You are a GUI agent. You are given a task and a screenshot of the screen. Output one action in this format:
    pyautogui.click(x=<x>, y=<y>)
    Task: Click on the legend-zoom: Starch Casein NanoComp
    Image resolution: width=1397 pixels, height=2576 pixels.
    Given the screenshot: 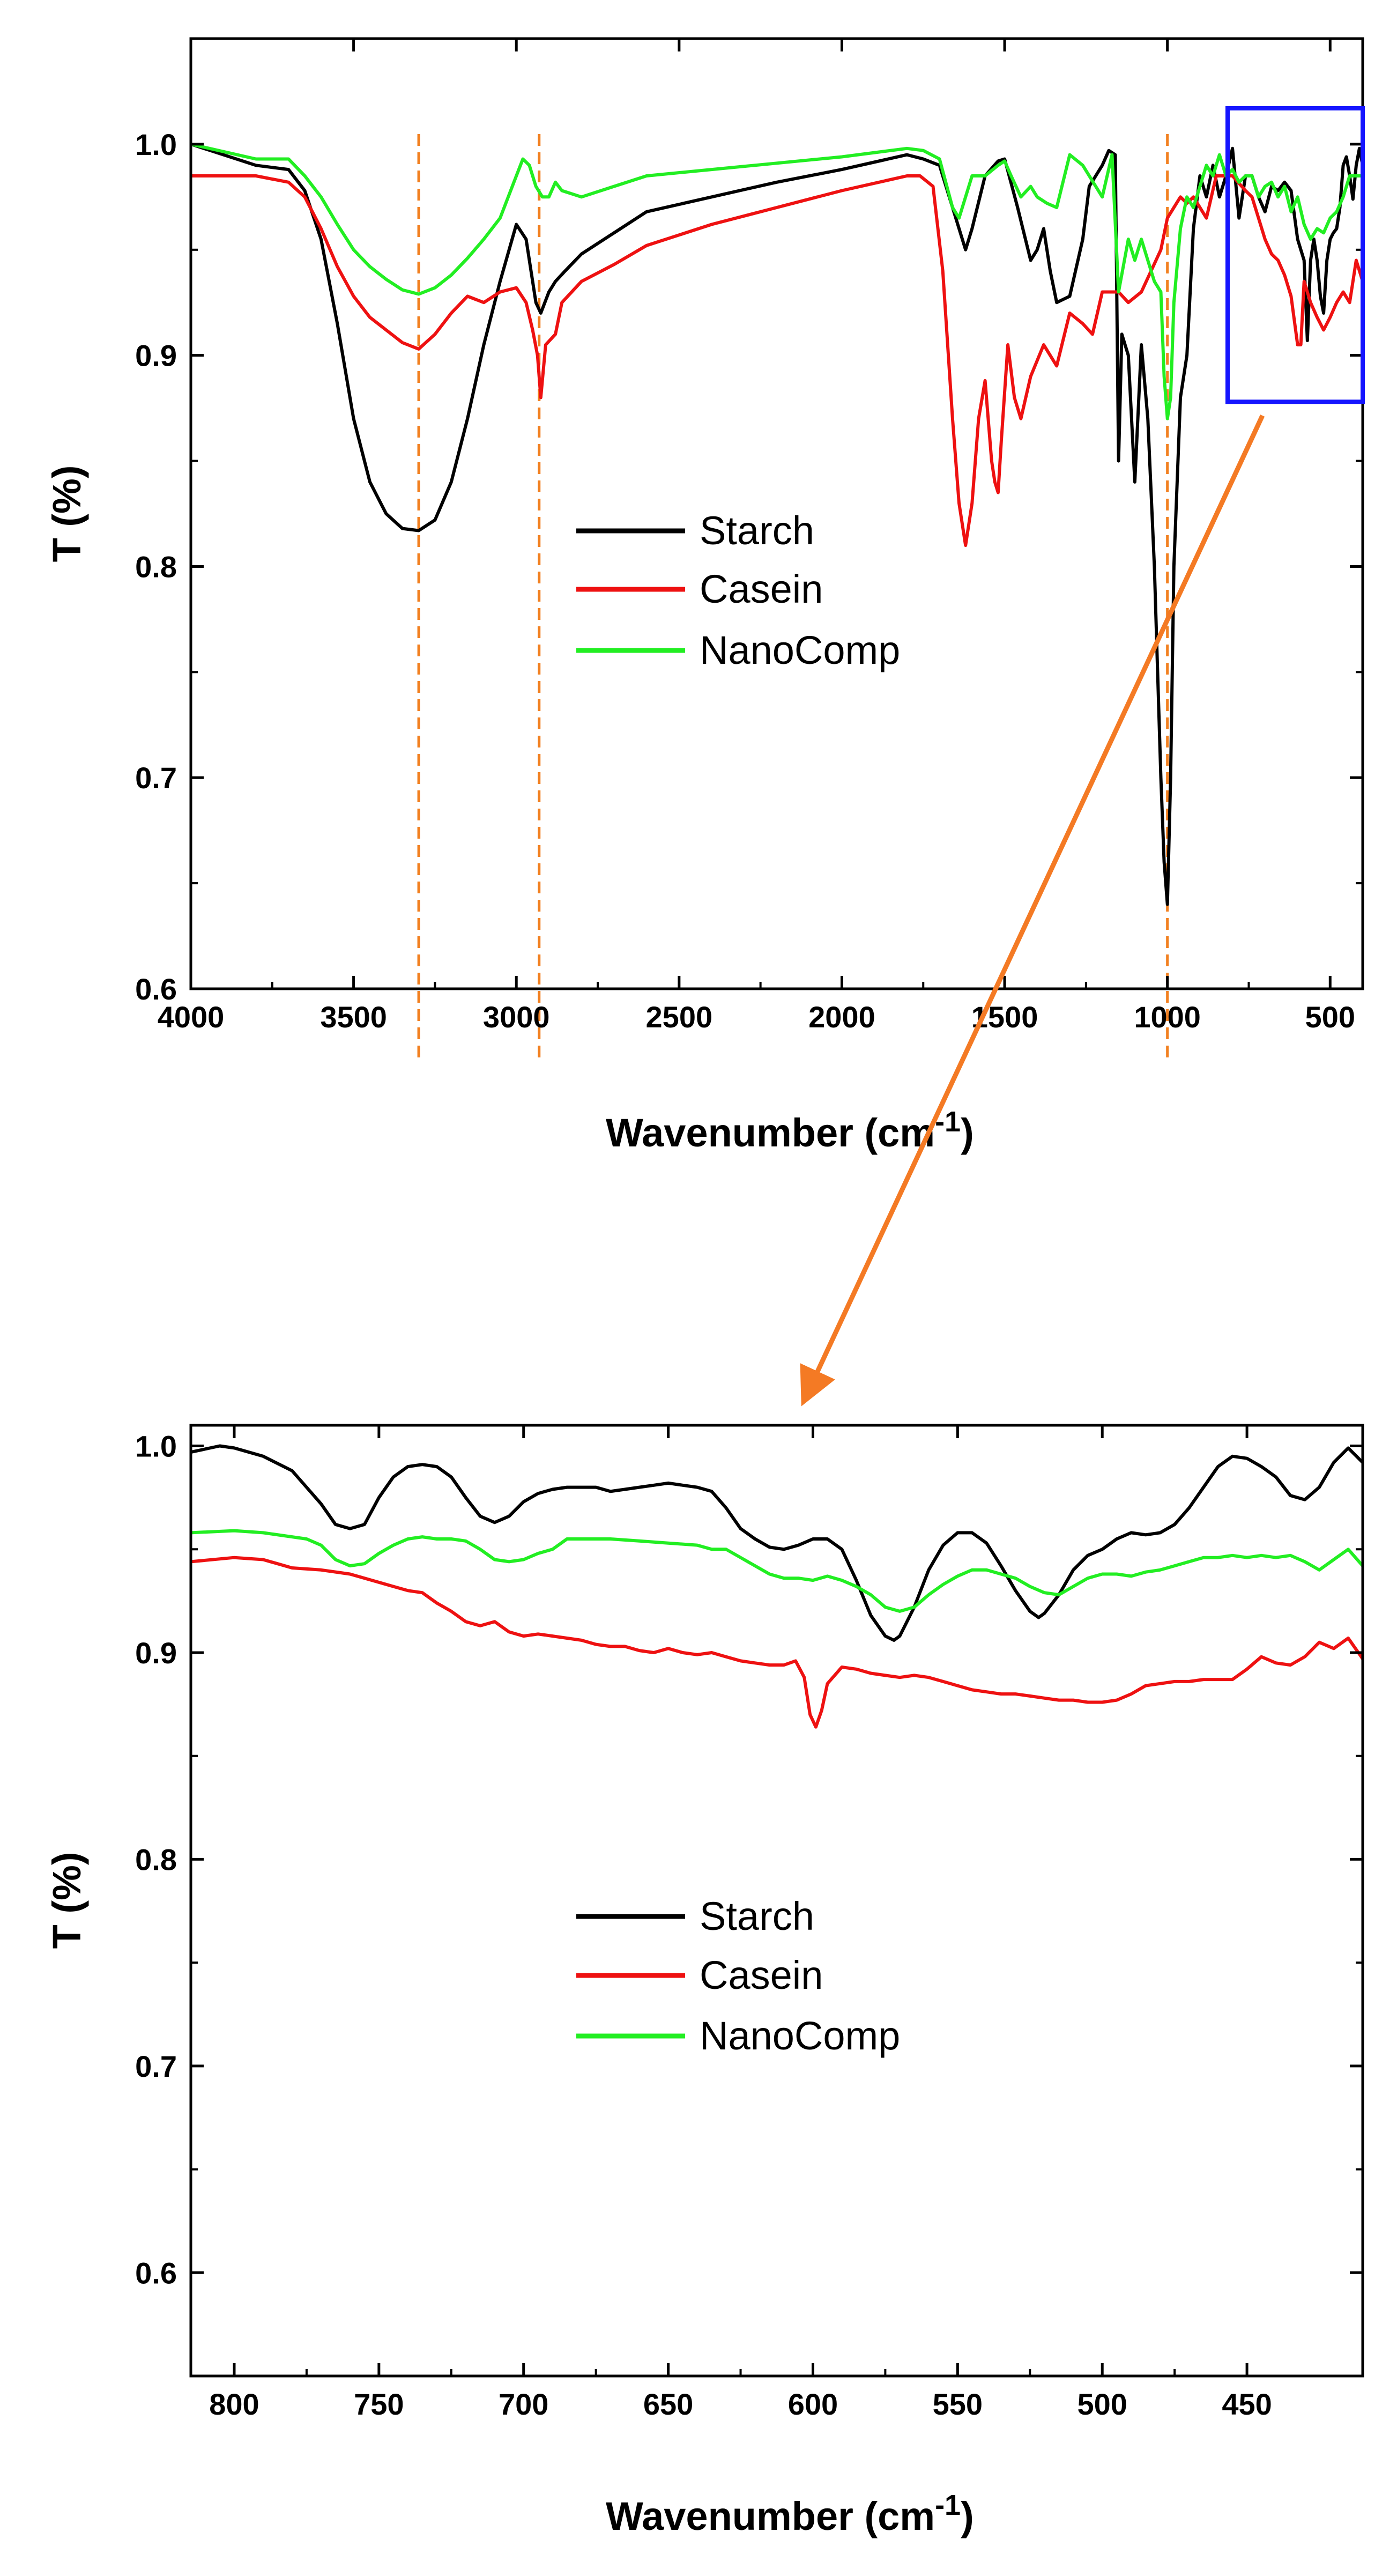 What is the action you would take?
    pyautogui.click(x=738, y=1976)
    